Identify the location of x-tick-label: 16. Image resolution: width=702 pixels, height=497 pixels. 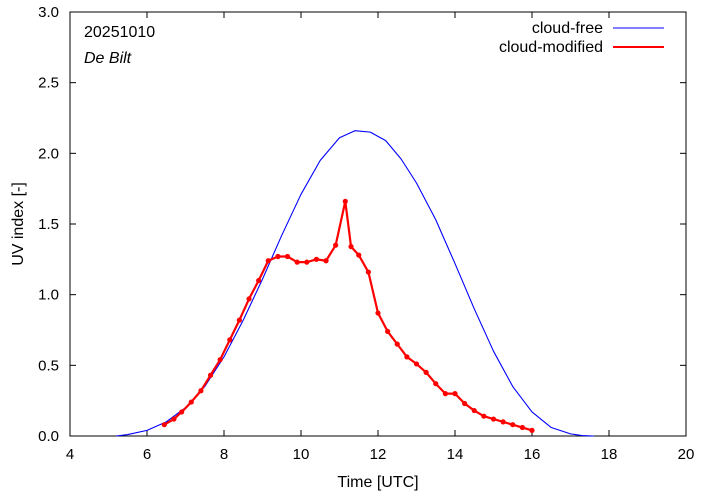
(532, 454).